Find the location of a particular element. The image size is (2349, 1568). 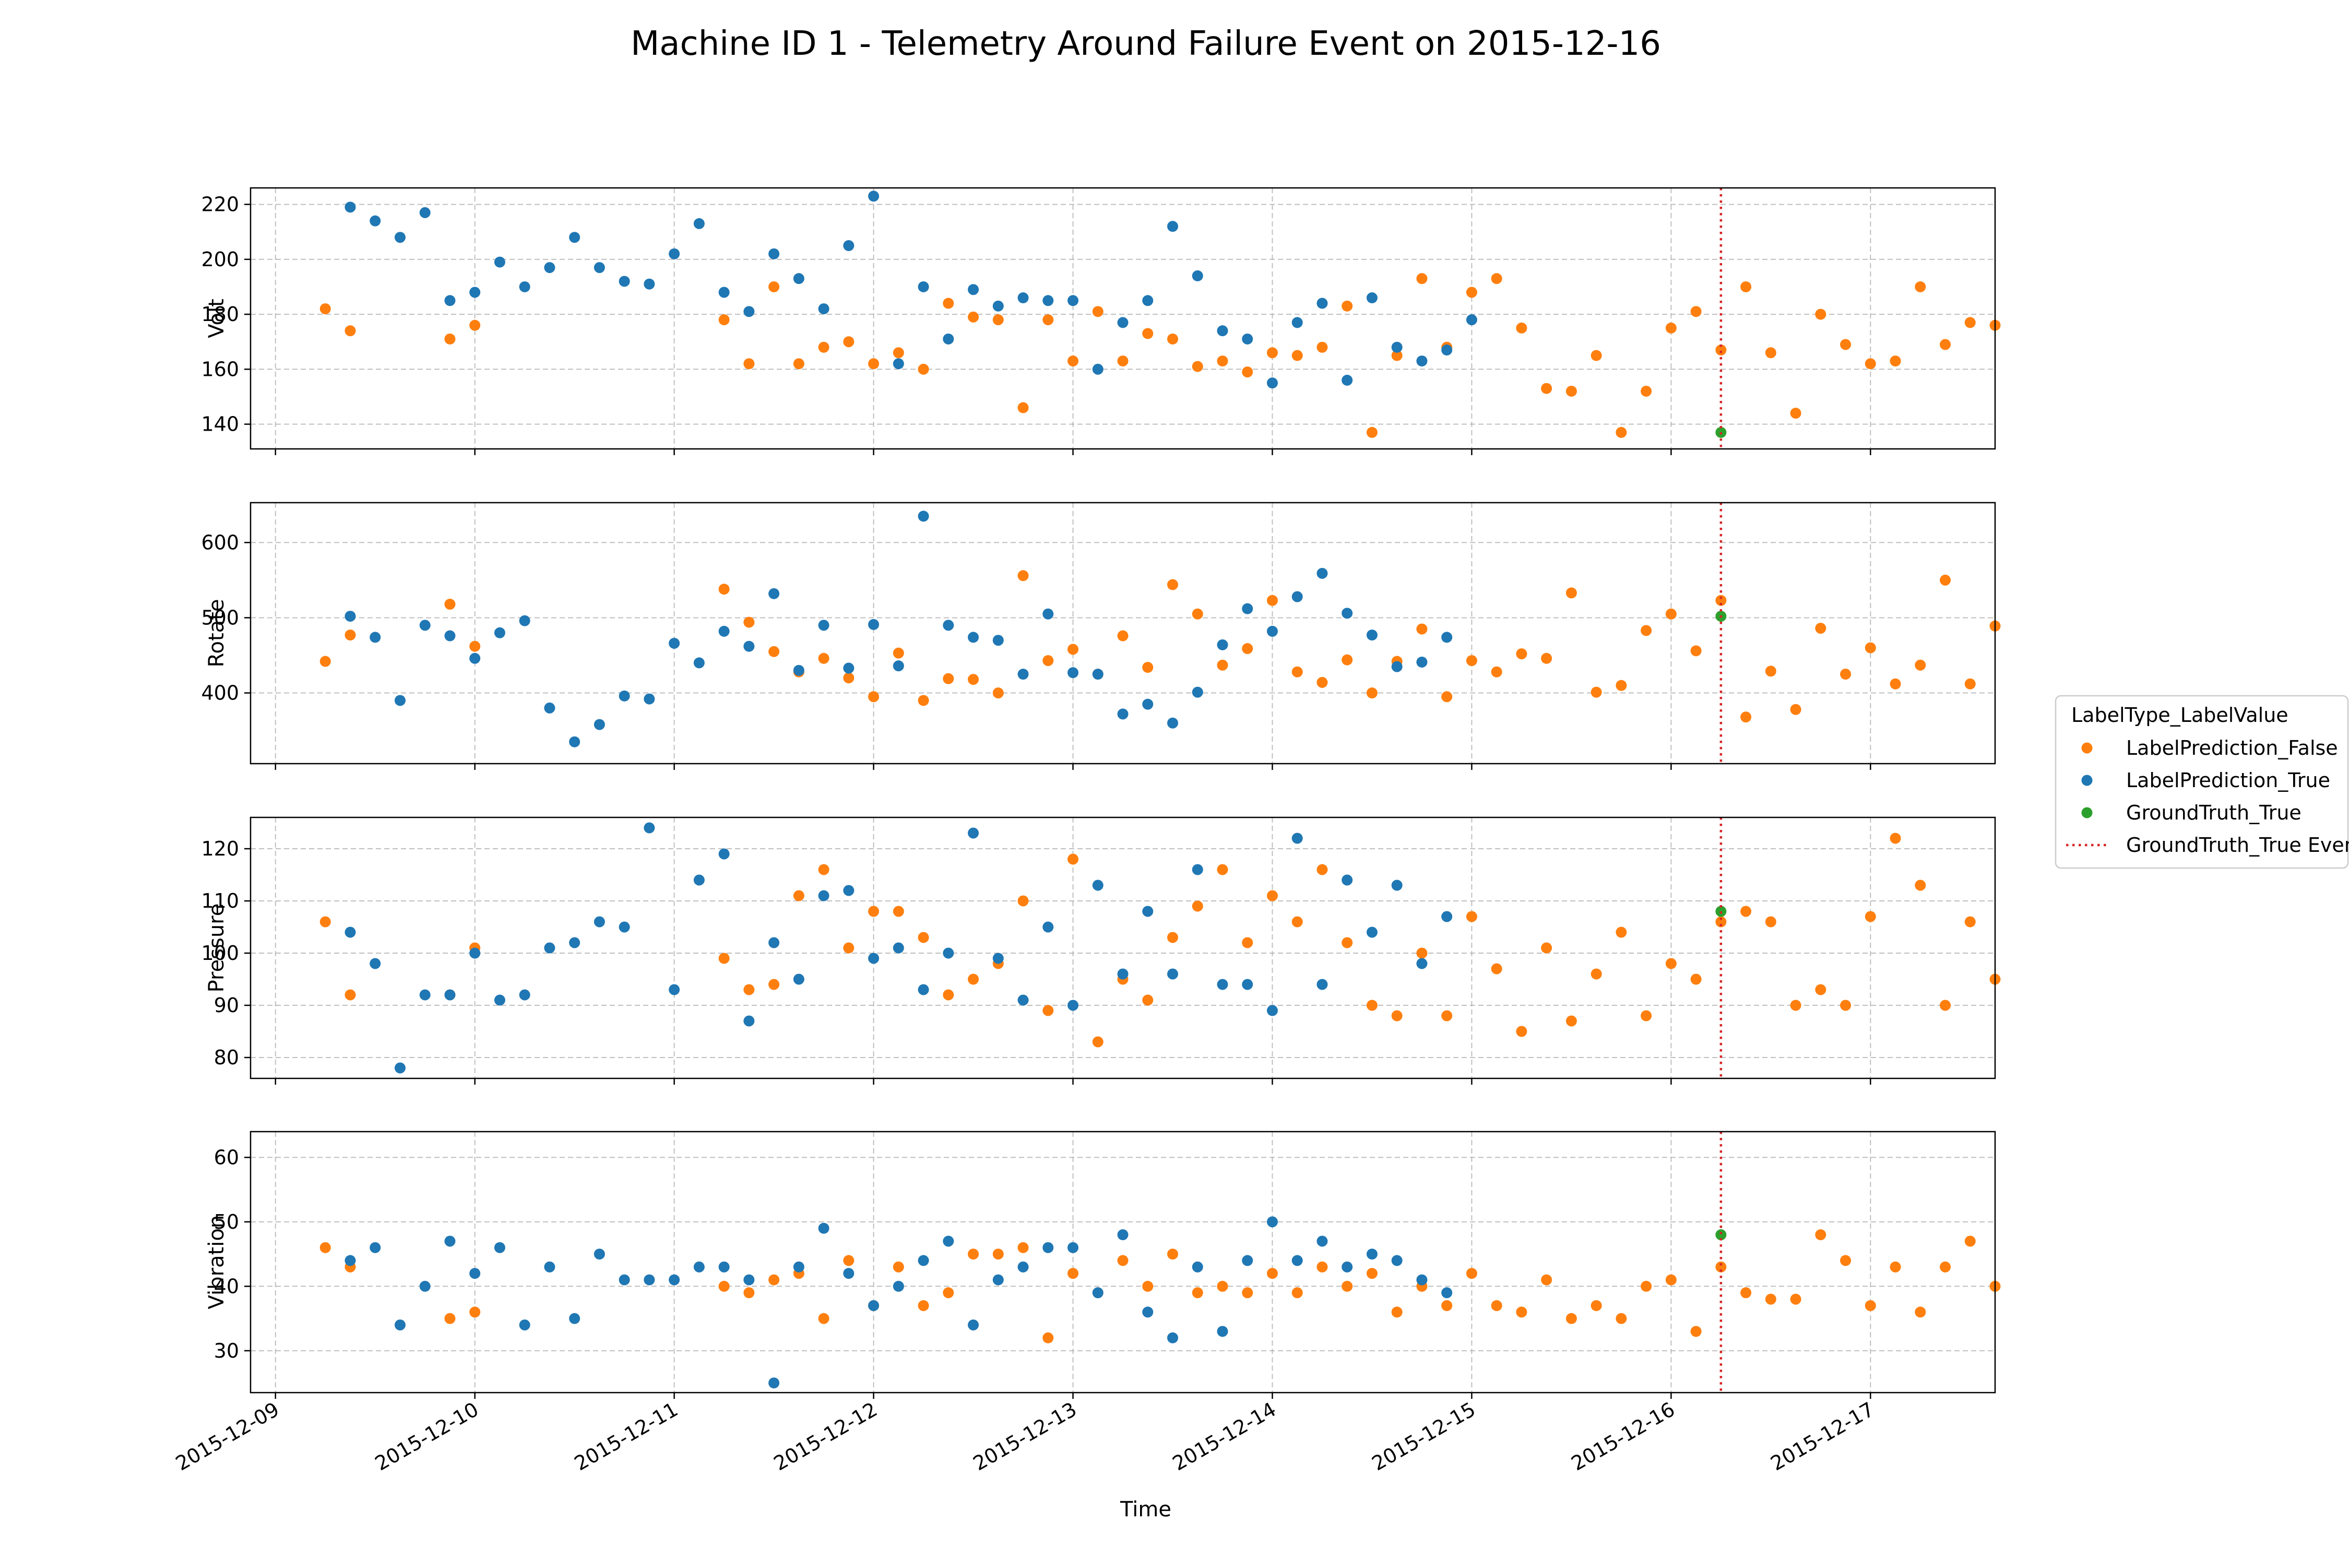

y-axis-label: Pressure is located at coordinates (217, 948).